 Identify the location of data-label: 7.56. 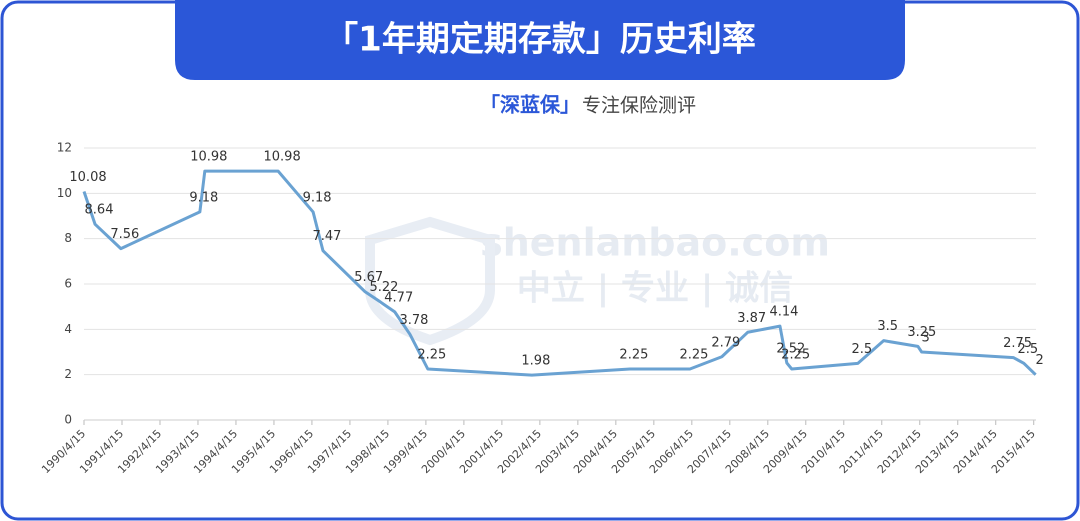
(124, 234).